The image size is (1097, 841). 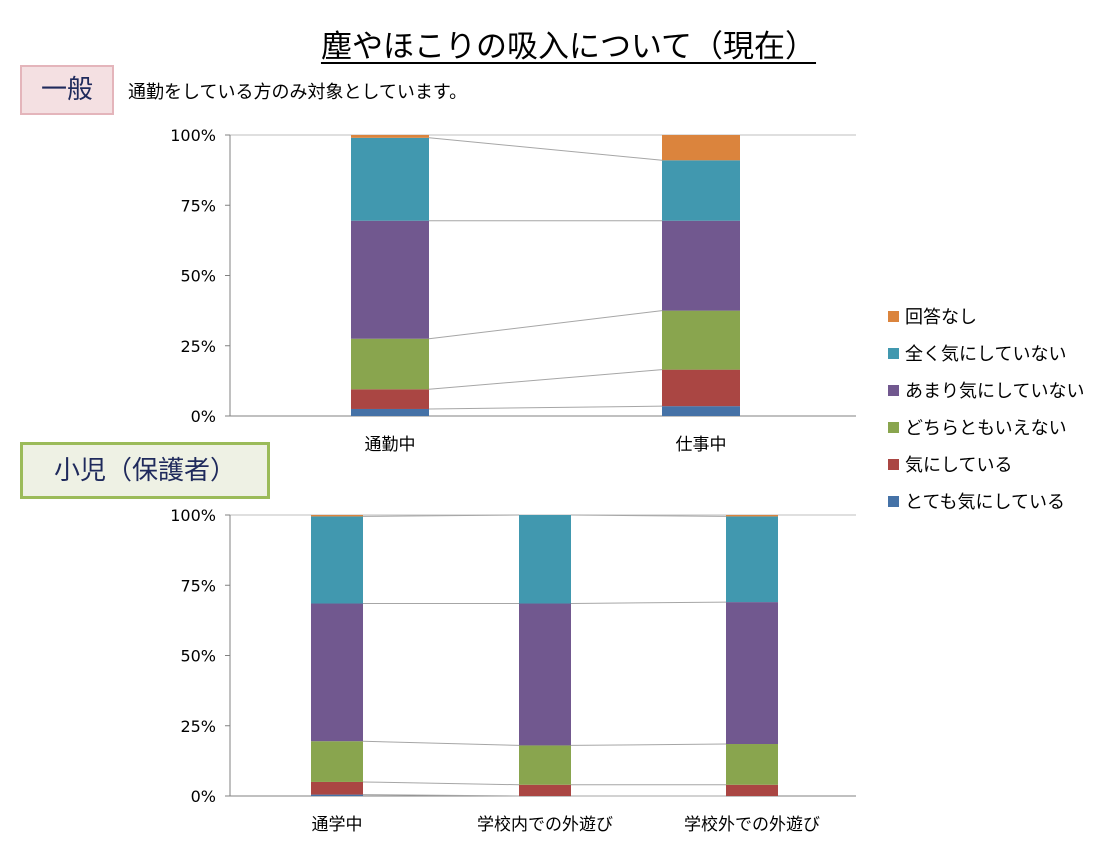 What do you see at coordinates (67, 90) in the screenshot?
I see `section-tag-general: 一般` at bounding box center [67, 90].